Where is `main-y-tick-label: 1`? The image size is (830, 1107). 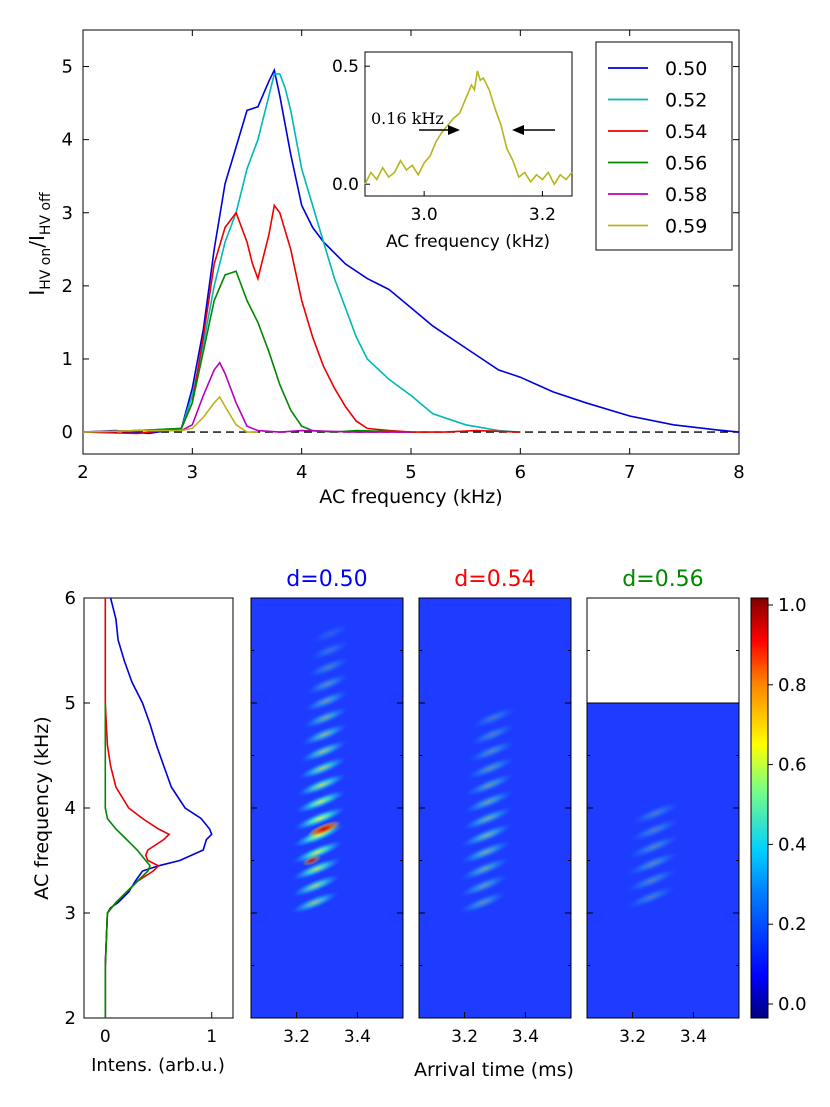 main-y-tick-label: 1 is located at coordinates (67, 359).